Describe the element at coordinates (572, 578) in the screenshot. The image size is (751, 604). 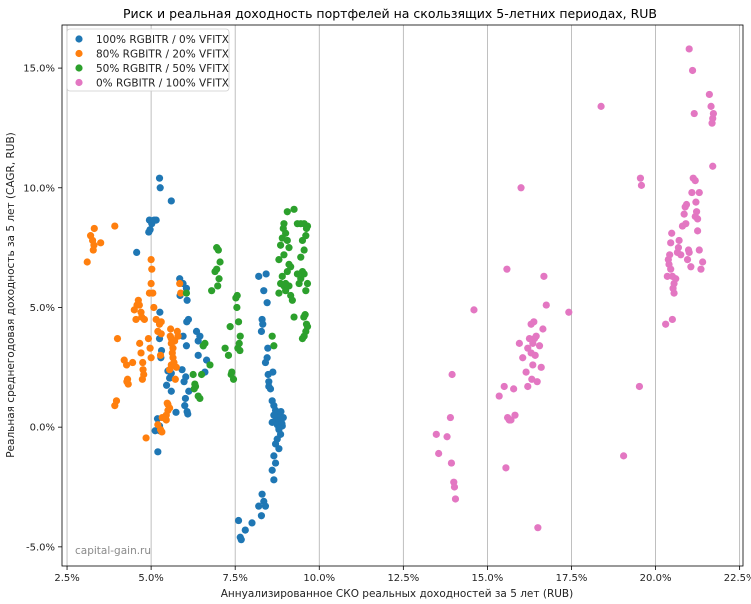
I see `x-tick-label: 17.5%` at that location.